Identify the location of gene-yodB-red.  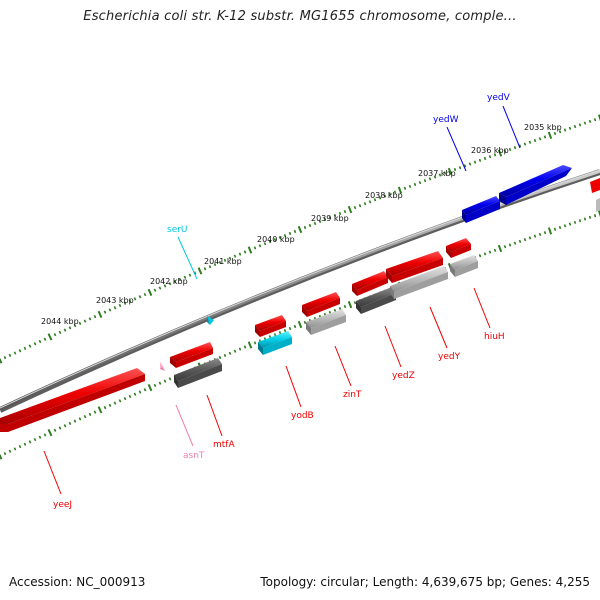
(270, 326).